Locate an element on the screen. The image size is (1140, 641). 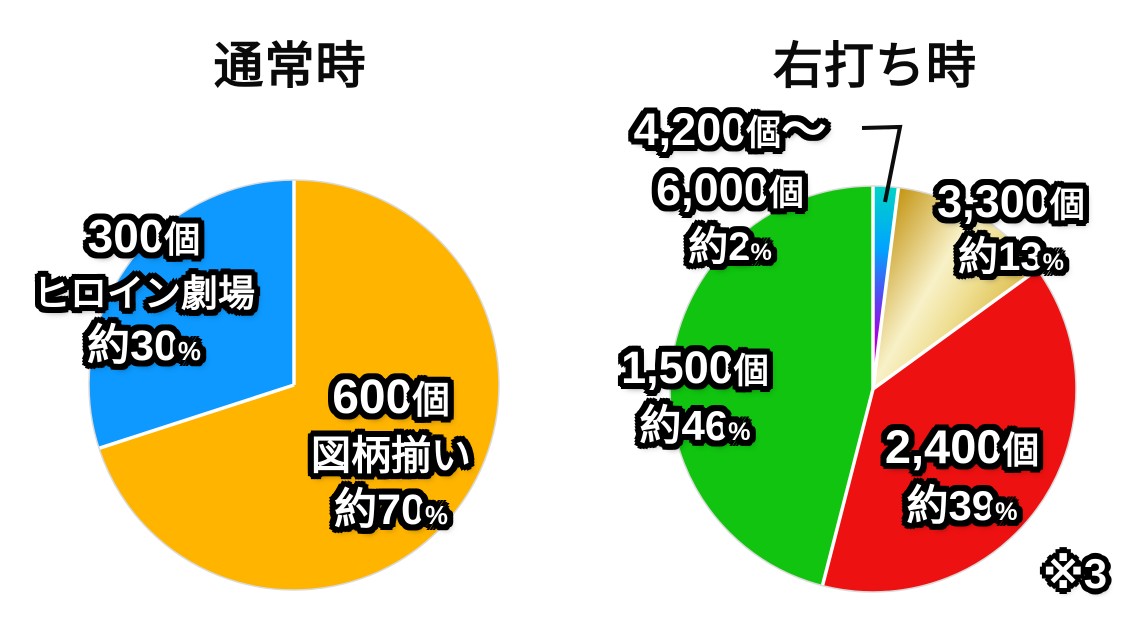
label-line-percent: 約30% is located at coordinates (144, 349).